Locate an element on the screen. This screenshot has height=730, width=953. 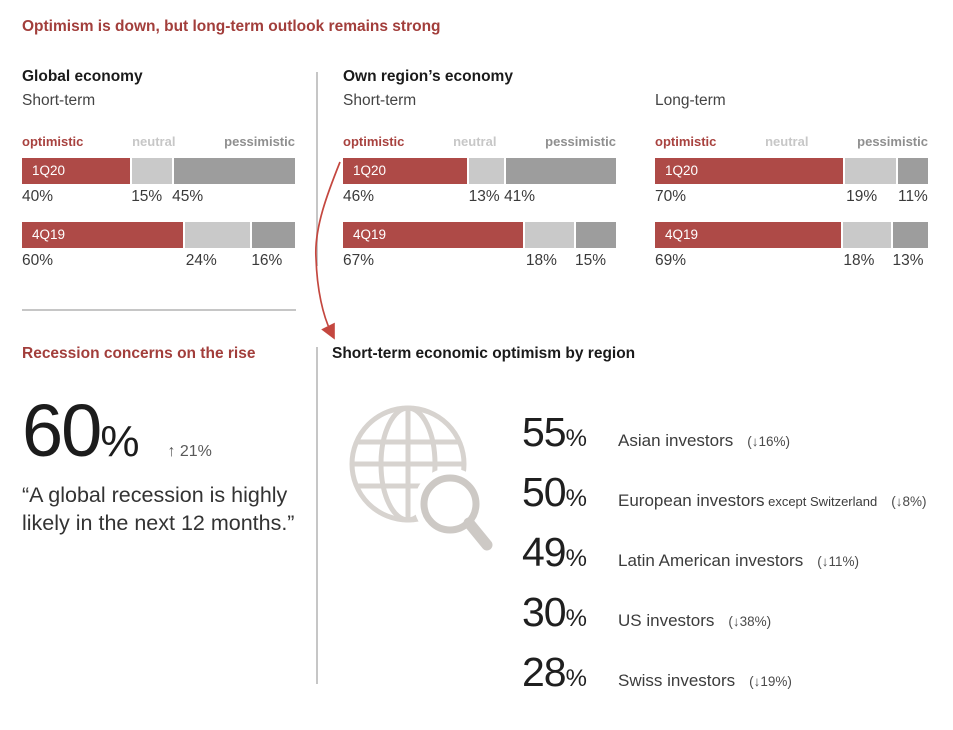
region-delta: (↓38%) is located at coordinates (750, 621).